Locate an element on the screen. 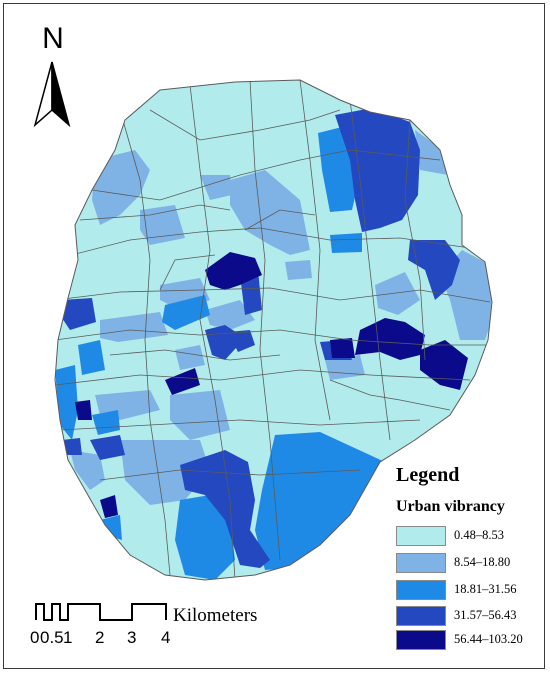  legend-item: 18.81–31.56 is located at coordinates (466, 591).